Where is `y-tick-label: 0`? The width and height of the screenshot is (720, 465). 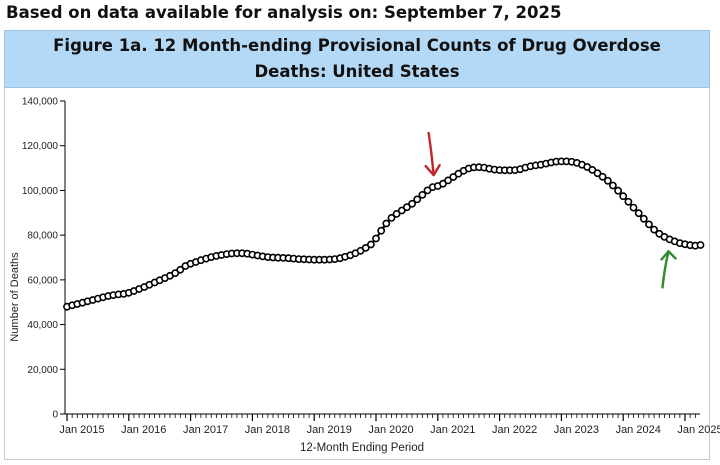
y-tick-label: 0 is located at coordinates (55, 415).